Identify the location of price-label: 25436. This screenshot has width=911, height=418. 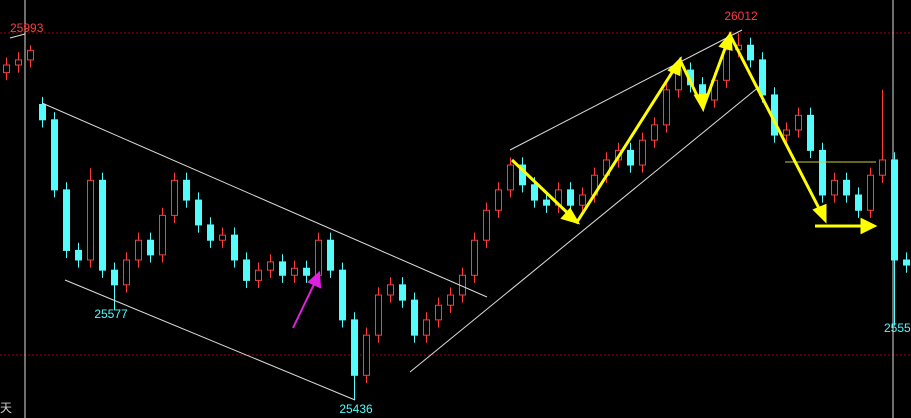
(356, 409).